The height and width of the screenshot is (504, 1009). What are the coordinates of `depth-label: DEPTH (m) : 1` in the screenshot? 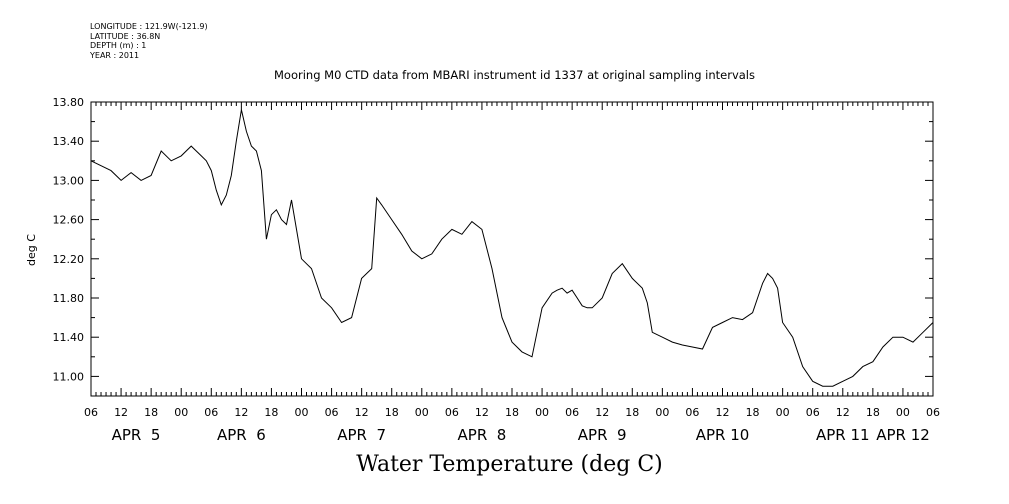 It's located at (118, 45).